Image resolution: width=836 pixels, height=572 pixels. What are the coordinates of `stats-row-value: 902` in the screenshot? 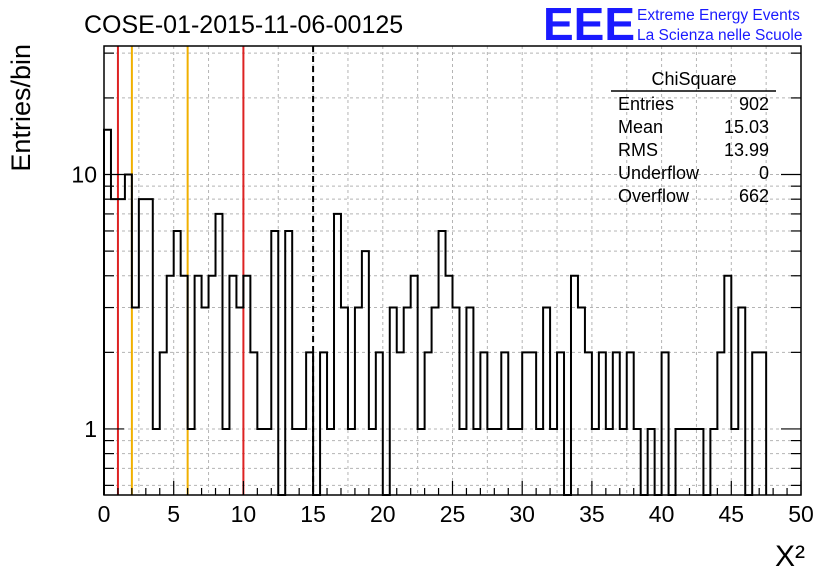 It's located at (754, 104).